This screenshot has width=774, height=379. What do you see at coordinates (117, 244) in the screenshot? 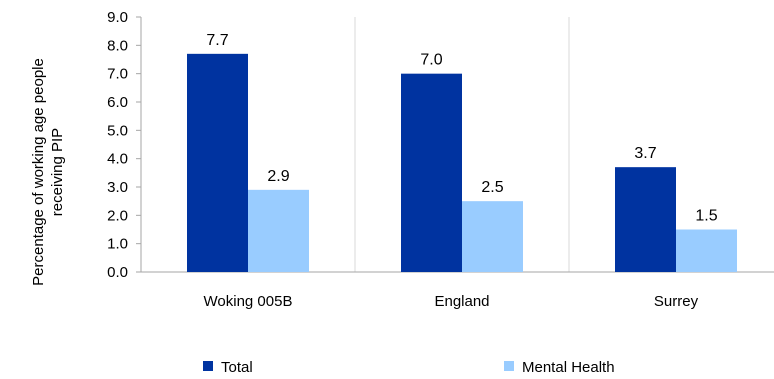
I see `y-tick-label: 1.0` at bounding box center [117, 244].